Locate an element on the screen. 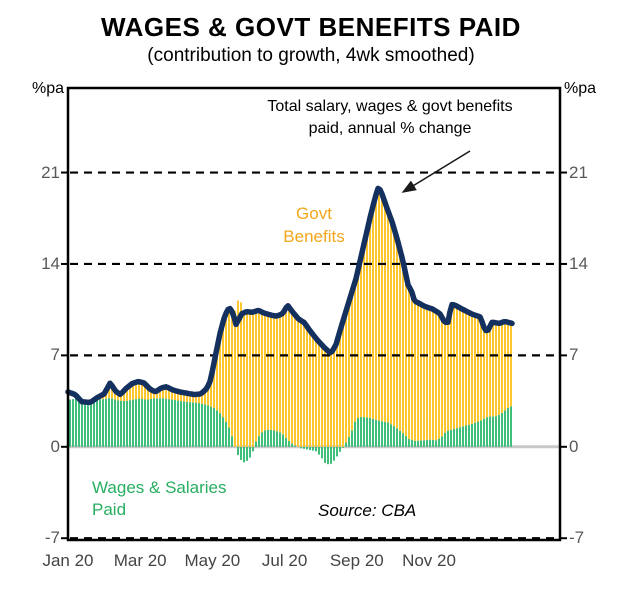  x-tick-label-mar20: Mar 20 is located at coordinates (140, 560).